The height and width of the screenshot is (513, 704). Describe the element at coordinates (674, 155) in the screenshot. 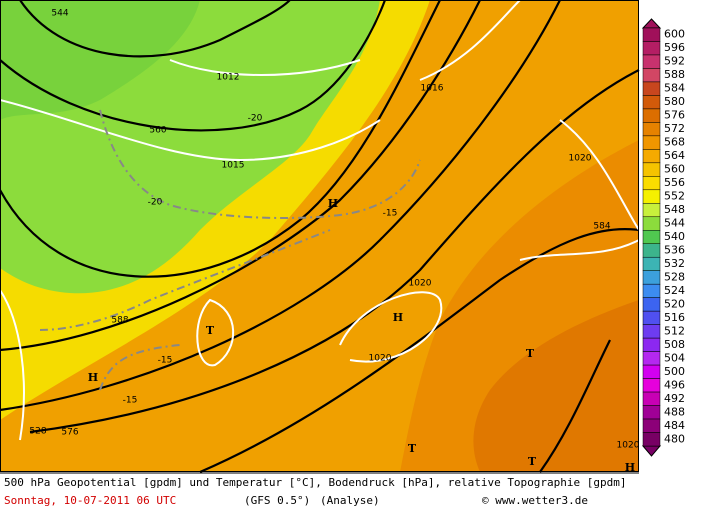

I see `colorbar-label: 564` at that location.